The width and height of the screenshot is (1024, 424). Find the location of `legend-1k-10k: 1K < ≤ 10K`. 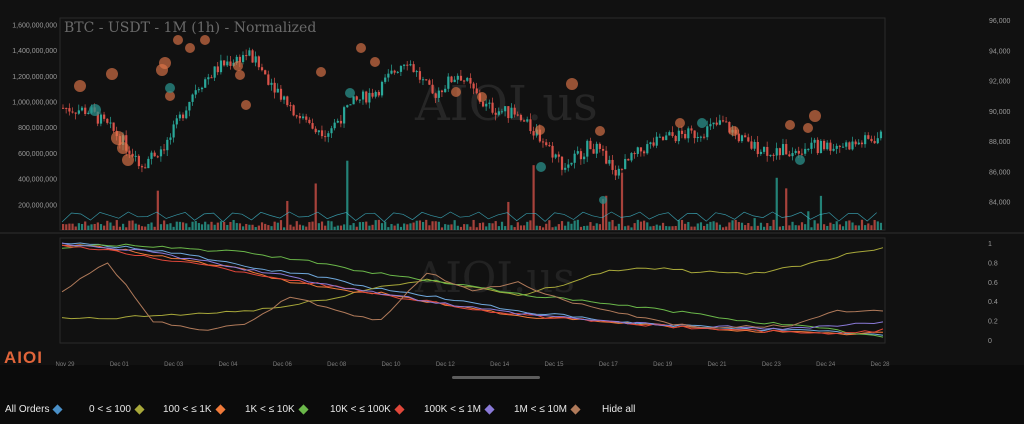

legend-1k-10k: 1K < ≤ 10K is located at coordinates (277, 409).